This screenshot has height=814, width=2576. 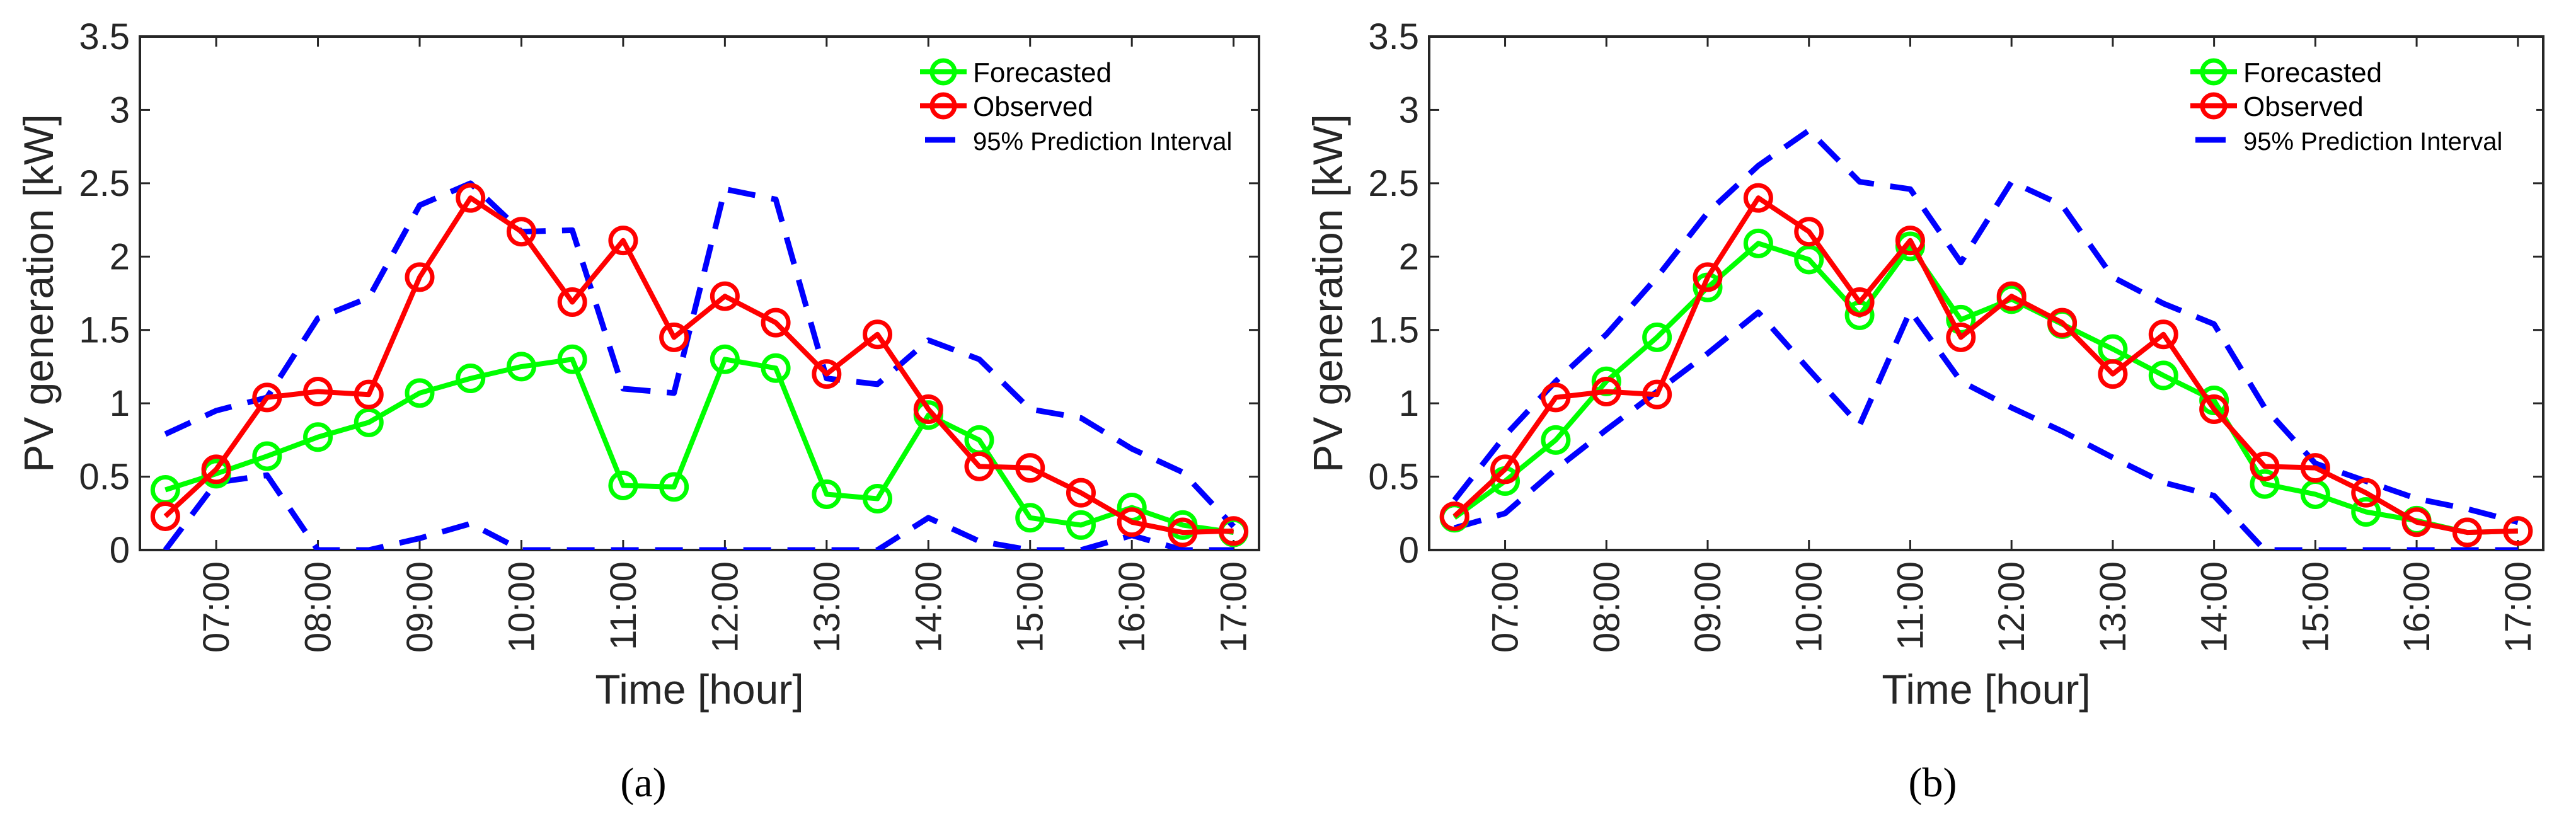 I want to click on caption-b: (b), so click(x=1933, y=783).